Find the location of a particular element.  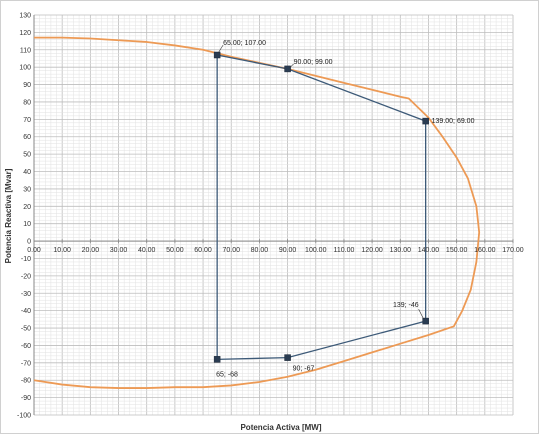

y-tick-label: -50 is located at coordinates (26, 329).